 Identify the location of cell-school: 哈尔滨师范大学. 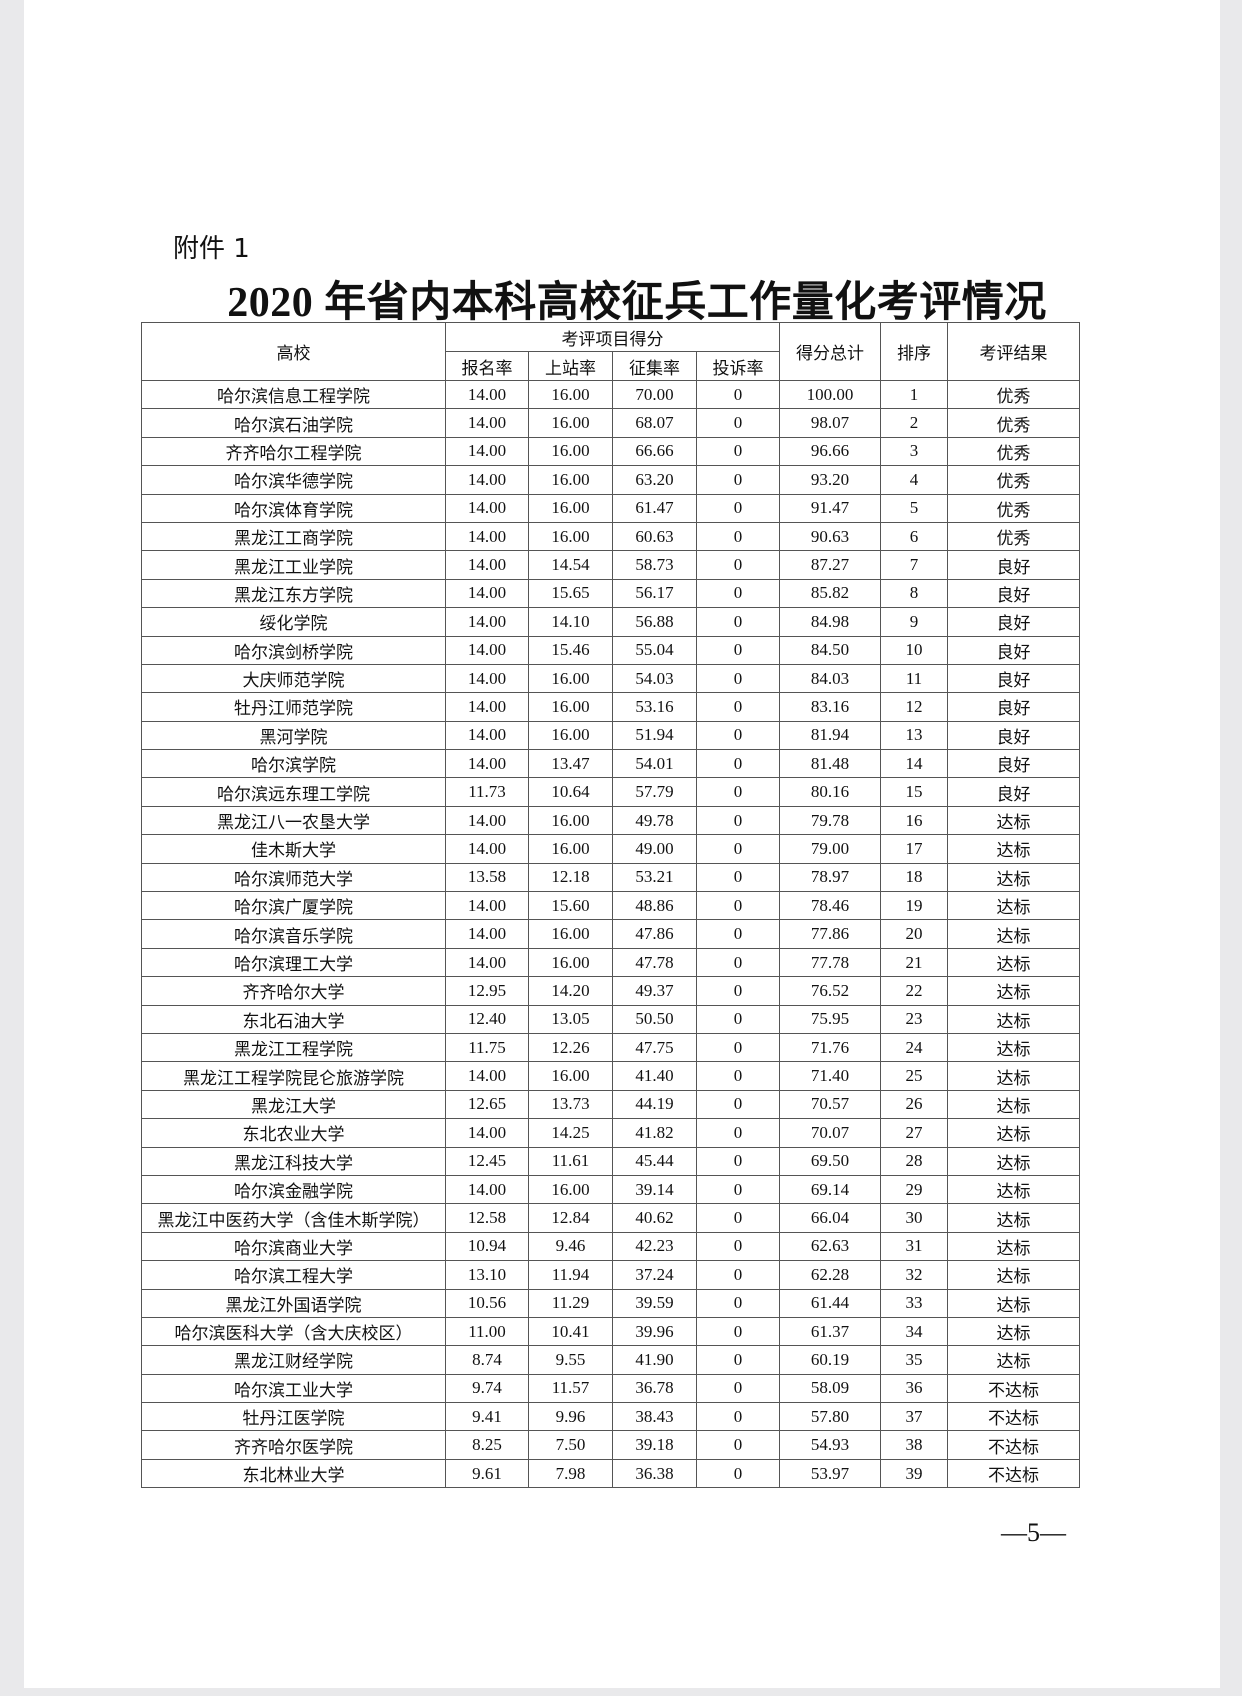
(293, 877).